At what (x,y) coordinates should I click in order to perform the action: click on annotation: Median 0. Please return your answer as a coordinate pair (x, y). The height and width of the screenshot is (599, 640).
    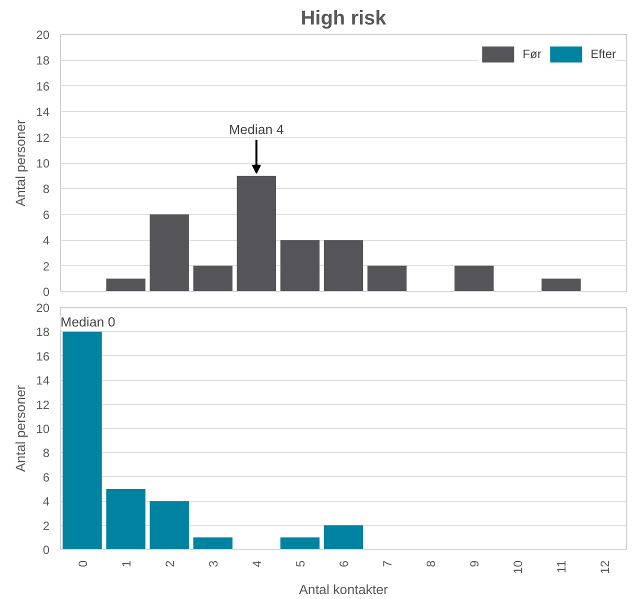
    Looking at the image, I should click on (88, 322).